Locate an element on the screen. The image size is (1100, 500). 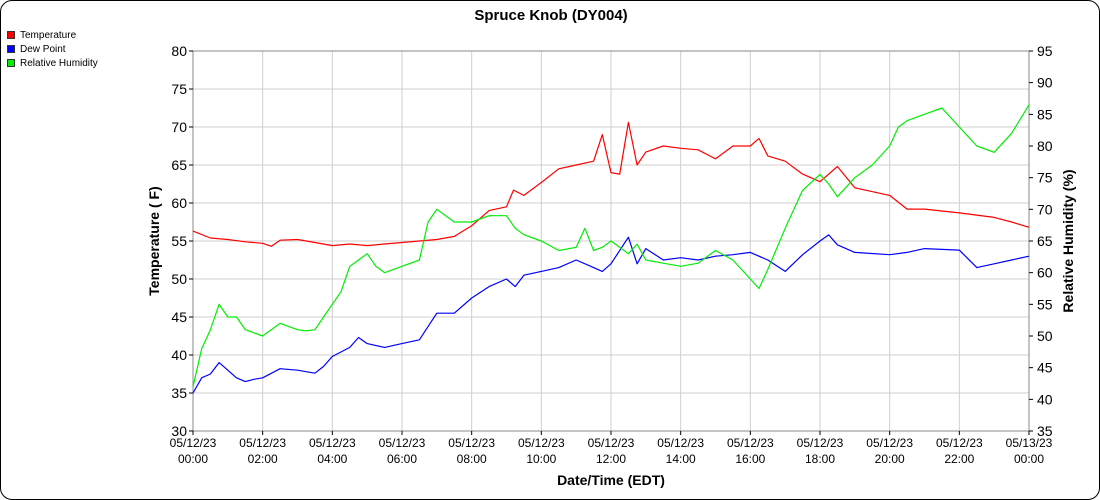
x-tick-time: 22:00 is located at coordinates (959, 459).